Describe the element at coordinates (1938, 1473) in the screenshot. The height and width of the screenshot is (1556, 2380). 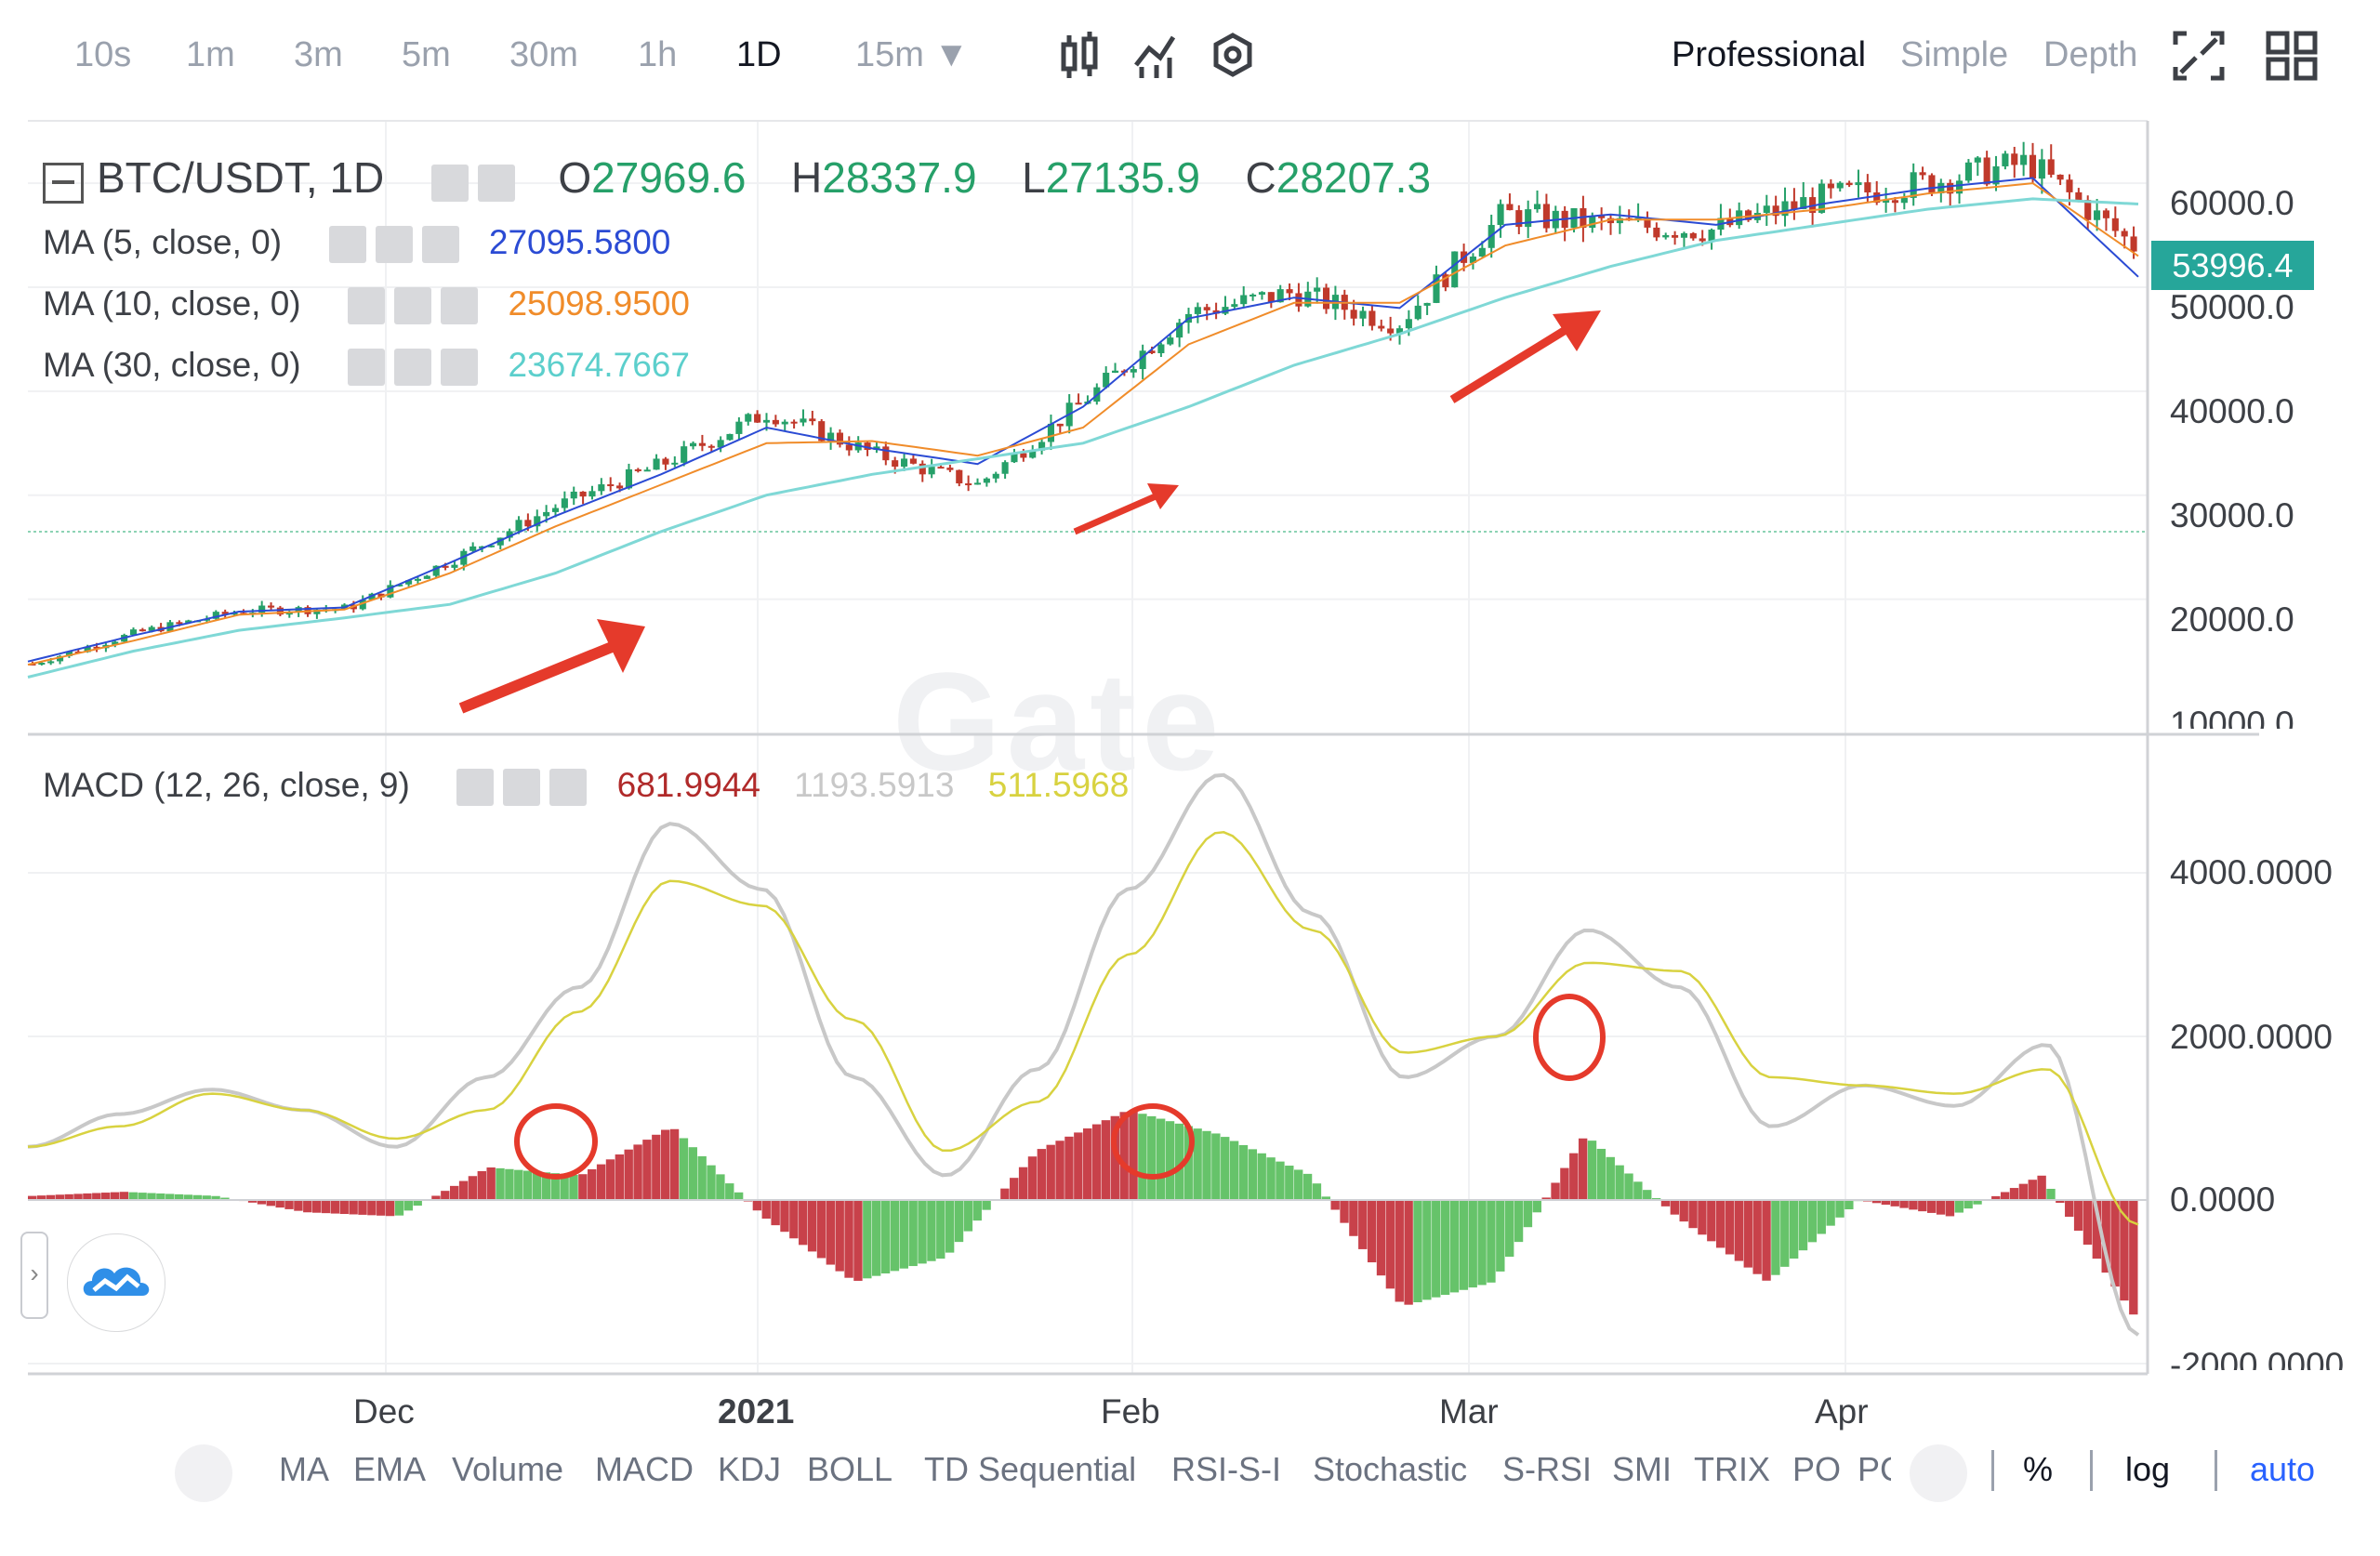
I see `scroll-right-button` at that location.